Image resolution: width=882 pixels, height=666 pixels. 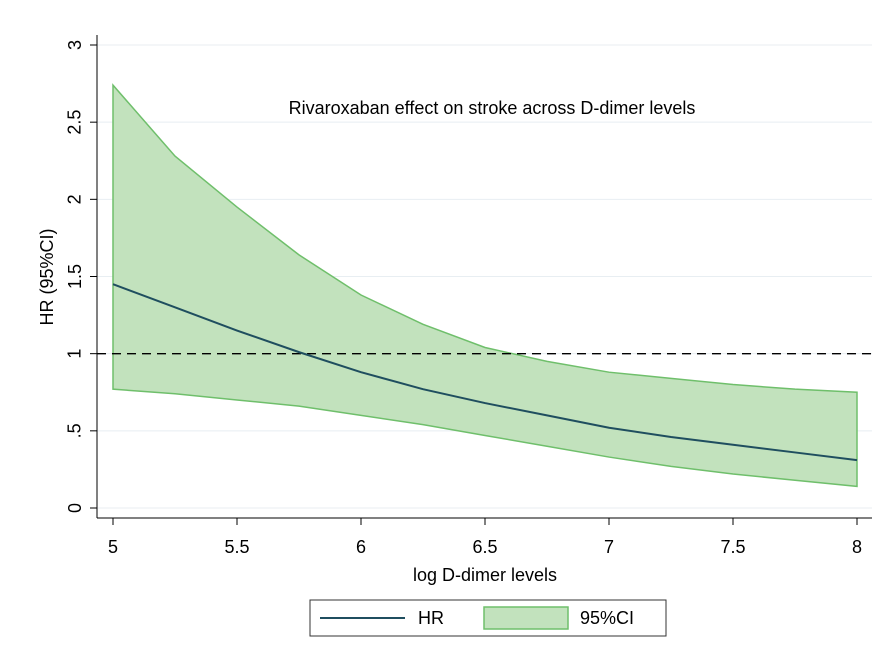 What do you see at coordinates (732, 547) in the screenshot?
I see `x-tick-label: 7.5` at bounding box center [732, 547].